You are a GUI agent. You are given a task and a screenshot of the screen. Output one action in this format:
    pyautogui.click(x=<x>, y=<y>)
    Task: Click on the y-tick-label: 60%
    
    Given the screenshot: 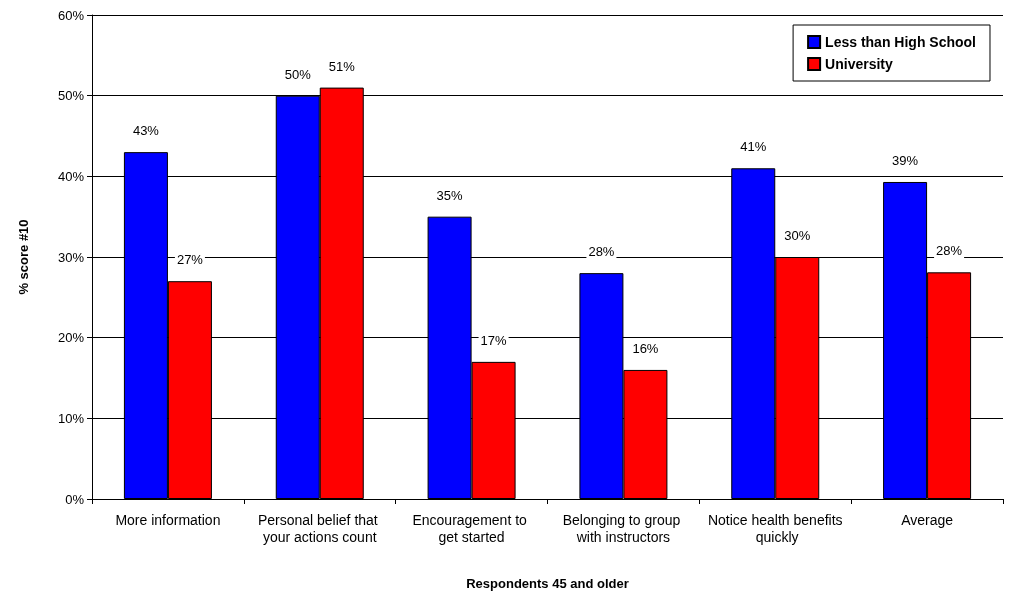 What is the action you would take?
    pyautogui.click(x=71, y=15)
    